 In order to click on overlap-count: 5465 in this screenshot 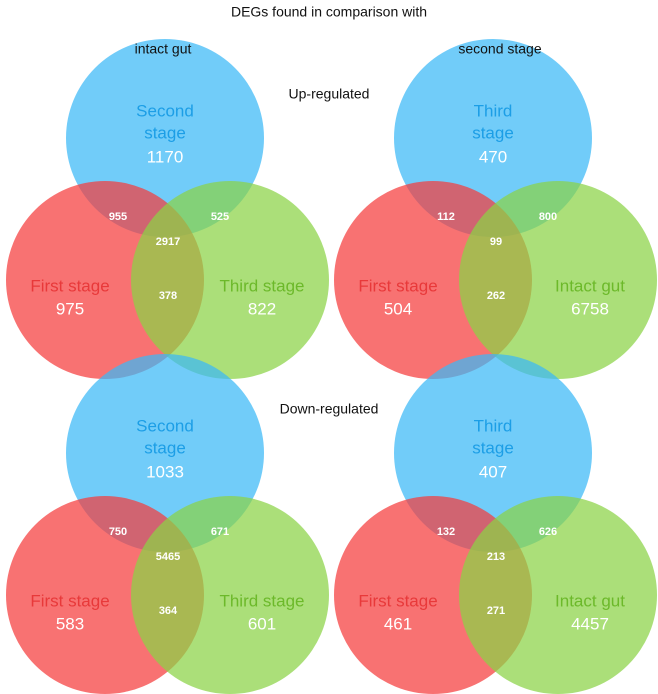, I will do `click(168, 557)`.